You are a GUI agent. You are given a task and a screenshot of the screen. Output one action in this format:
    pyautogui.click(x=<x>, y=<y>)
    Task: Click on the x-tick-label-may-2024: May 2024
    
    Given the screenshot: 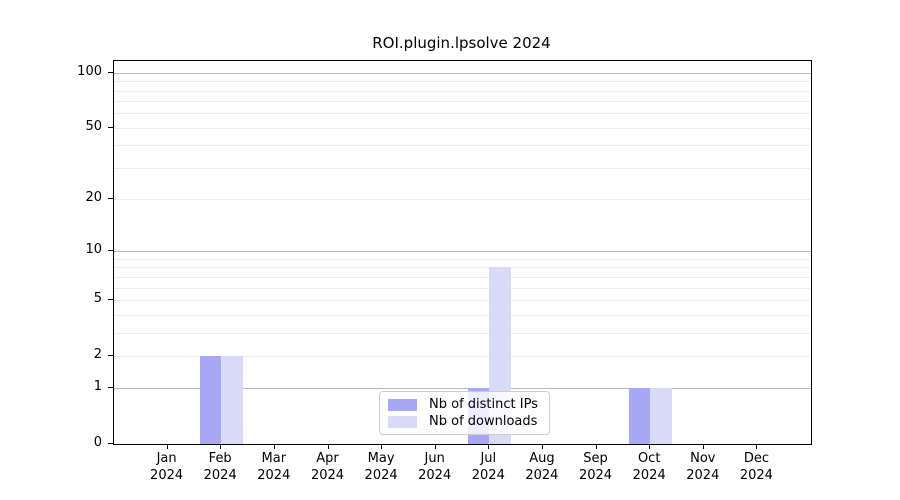 What is the action you would take?
    pyautogui.click(x=381, y=467)
    